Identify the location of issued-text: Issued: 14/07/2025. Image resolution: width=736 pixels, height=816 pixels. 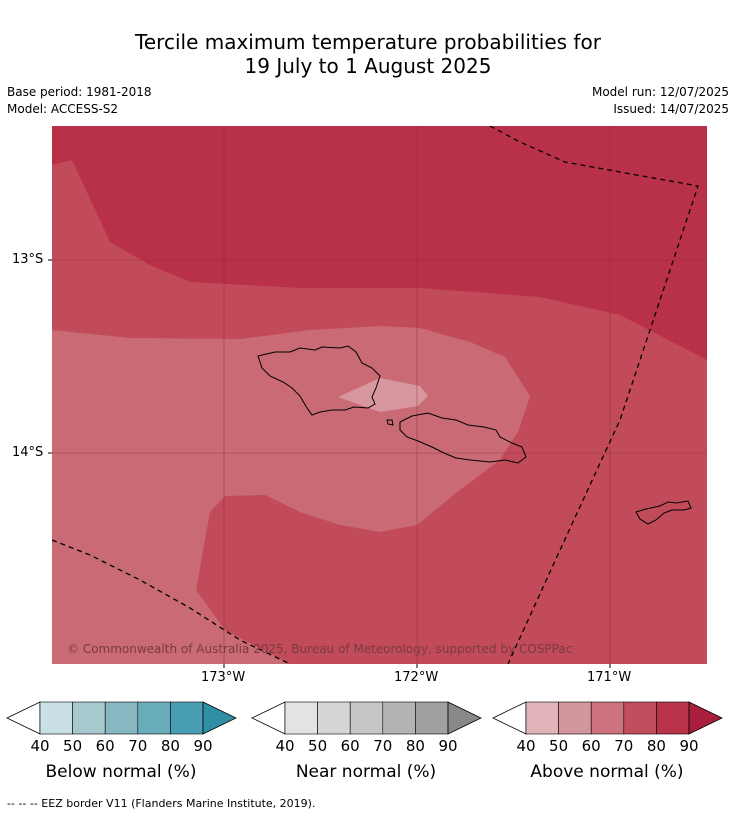
(671, 109).